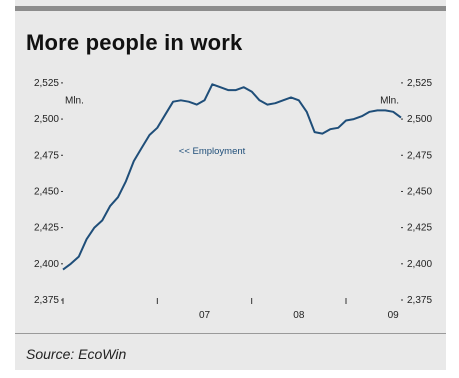 This screenshot has width=459, height=378. What do you see at coordinates (419, 119) in the screenshot?
I see `y-tick-label-right: 2,500` at bounding box center [419, 119].